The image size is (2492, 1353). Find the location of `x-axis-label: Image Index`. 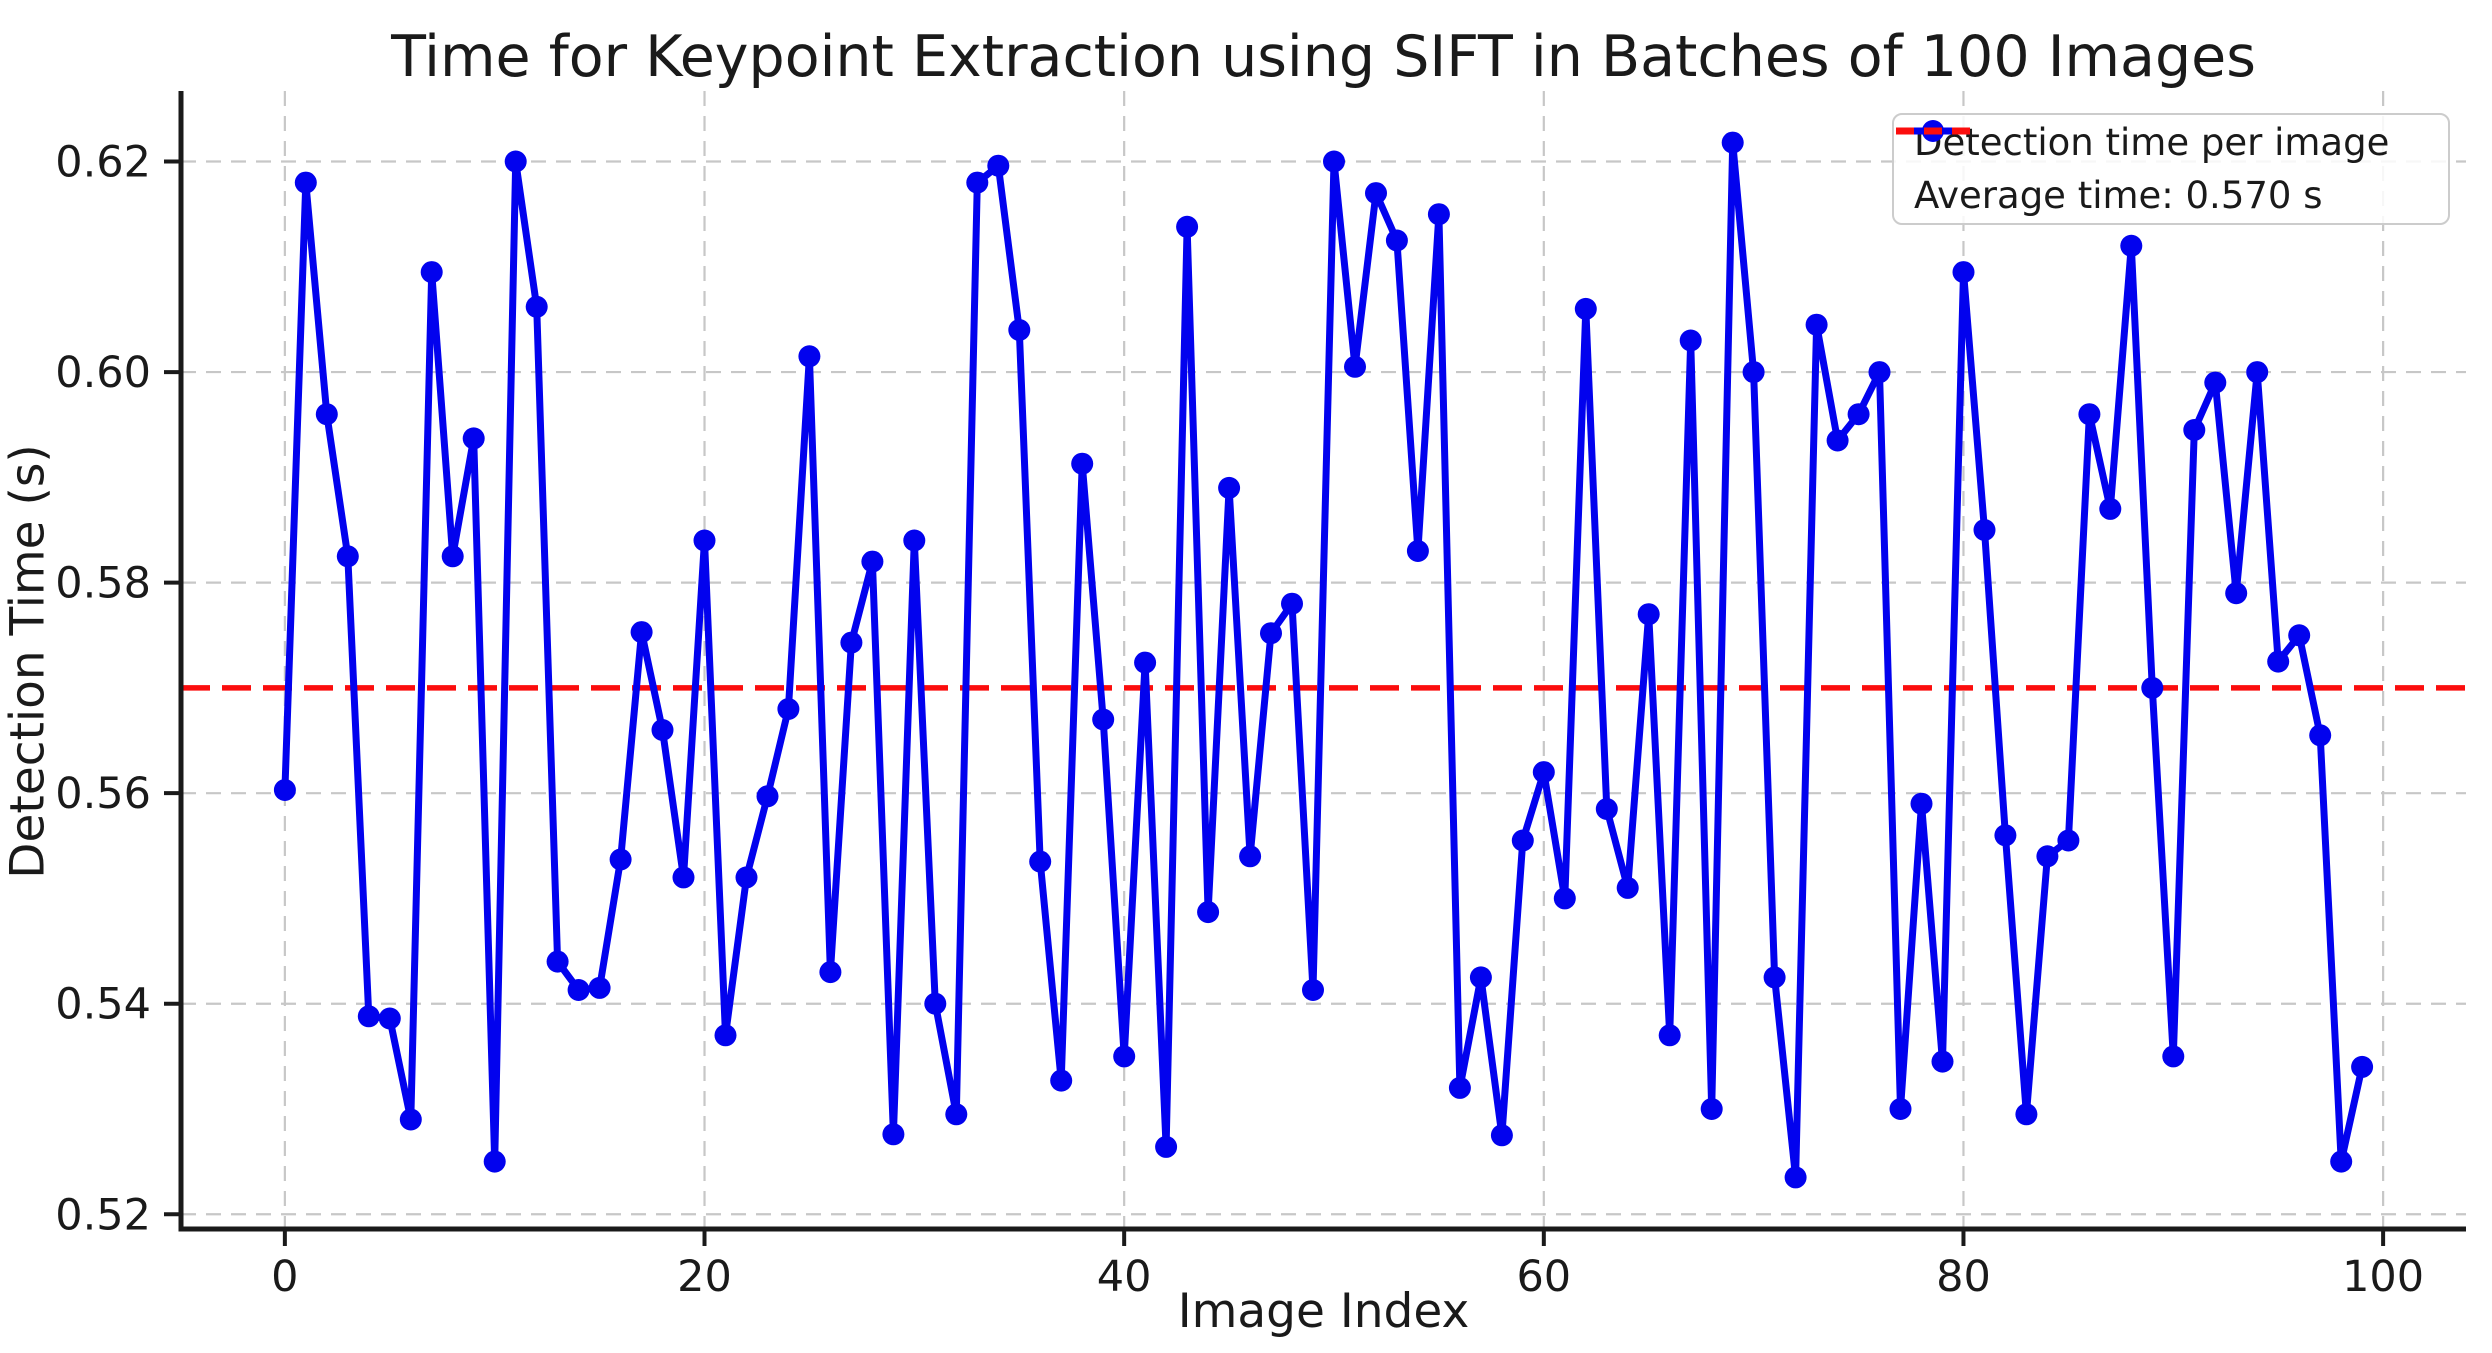

x-axis-label: Image Index is located at coordinates (1323, 1311).